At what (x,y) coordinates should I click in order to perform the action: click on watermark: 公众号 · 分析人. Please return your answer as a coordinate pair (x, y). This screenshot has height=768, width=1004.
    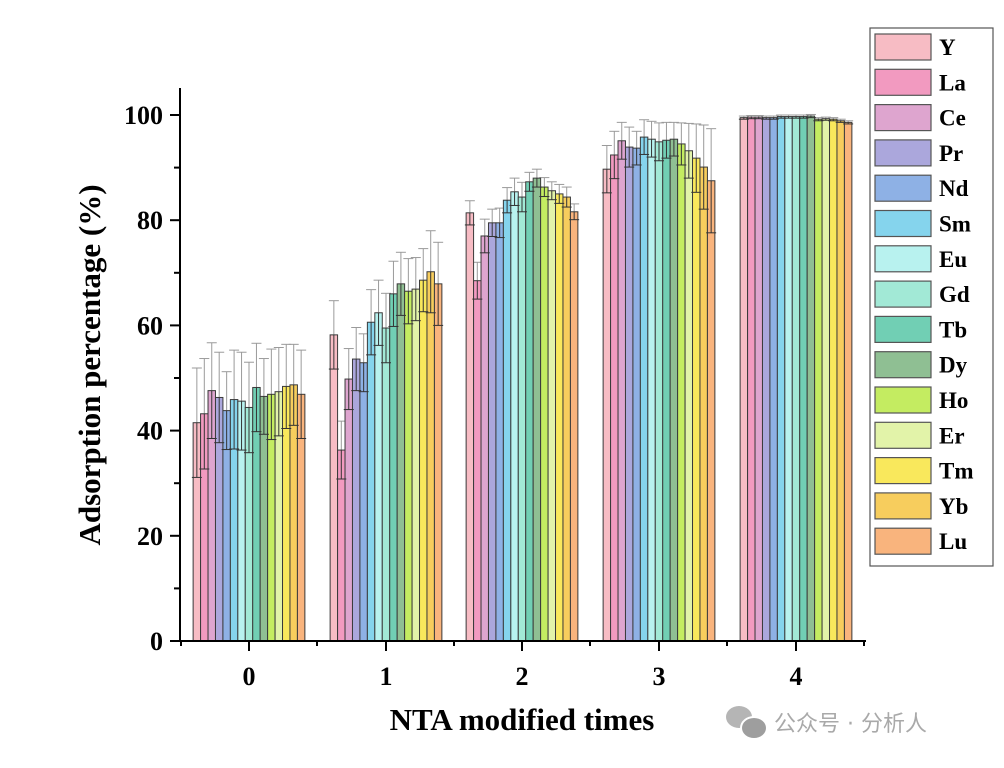
    Looking at the image, I should click on (826, 723).